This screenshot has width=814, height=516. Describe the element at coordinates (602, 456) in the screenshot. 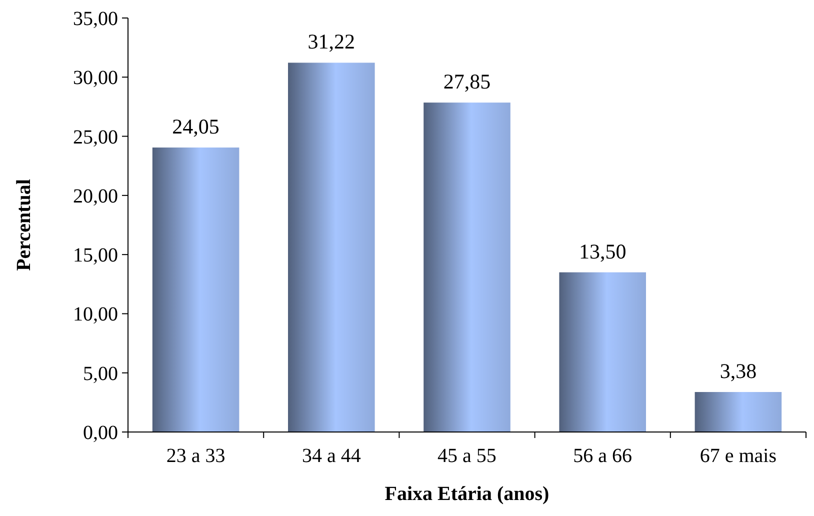

I see `x-tick-label: 56 a 66` at that location.